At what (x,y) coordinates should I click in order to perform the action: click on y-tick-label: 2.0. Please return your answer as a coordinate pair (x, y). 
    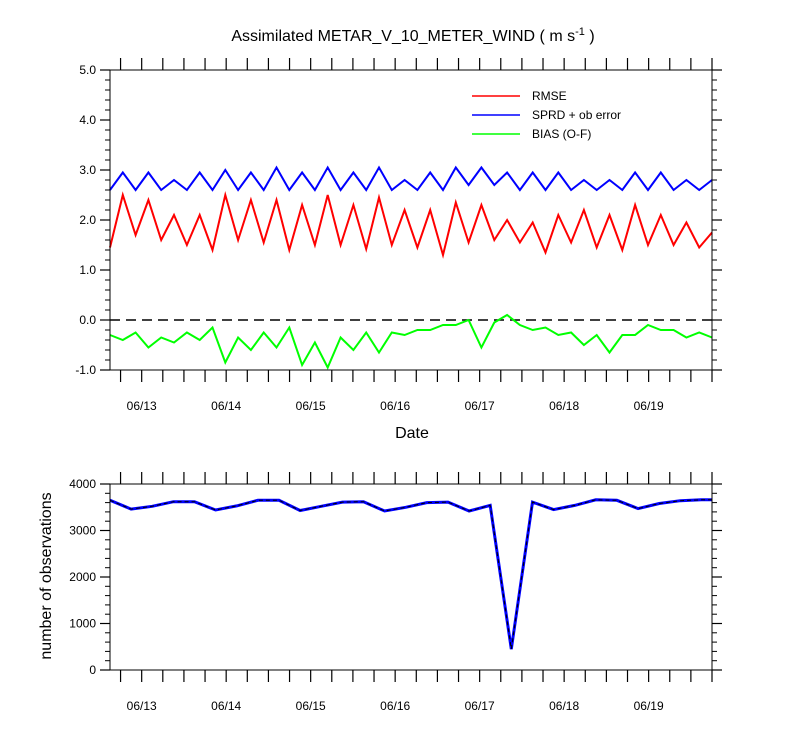
    Looking at the image, I should click on (87, 220).